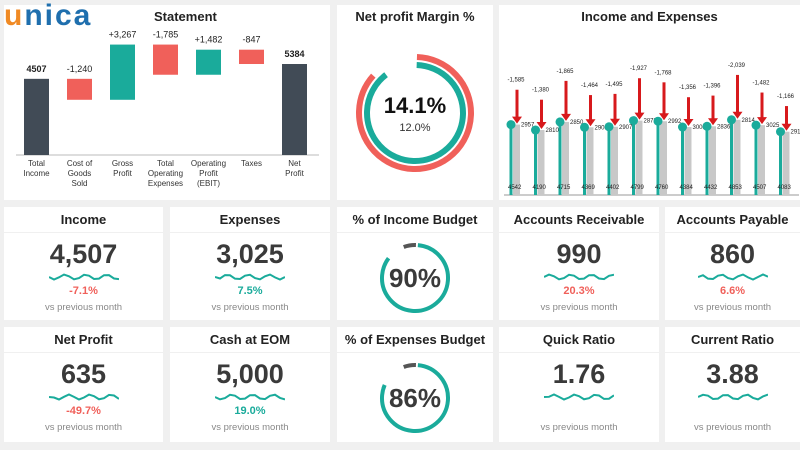  I want to click on income-label: 4853, so click(736, 188).